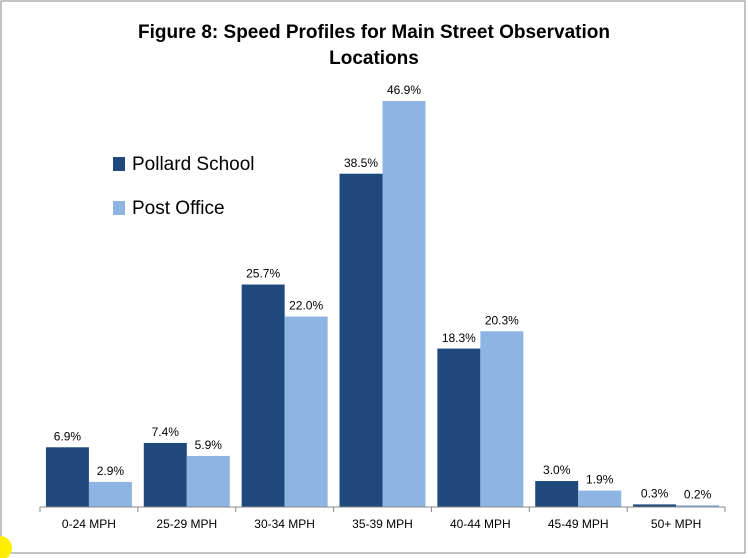 The image size is (748, 558). Describe the element at coordinates (68, 436) in the screenshot. I see `data-label: 6.9%` at that location.